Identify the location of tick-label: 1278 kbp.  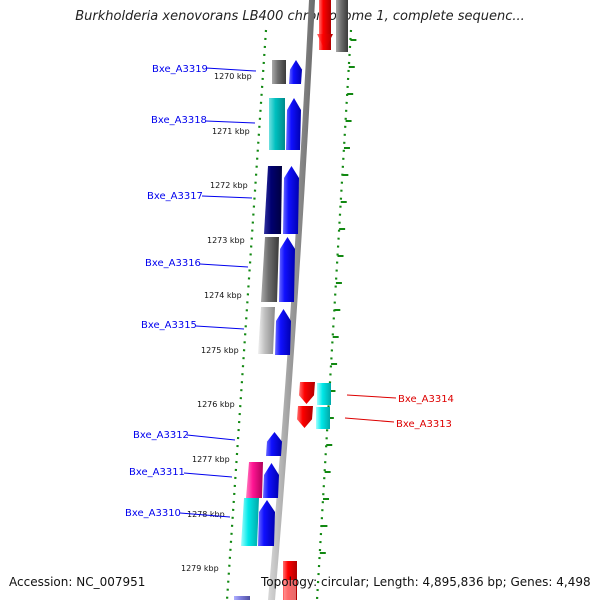
(206, 514).